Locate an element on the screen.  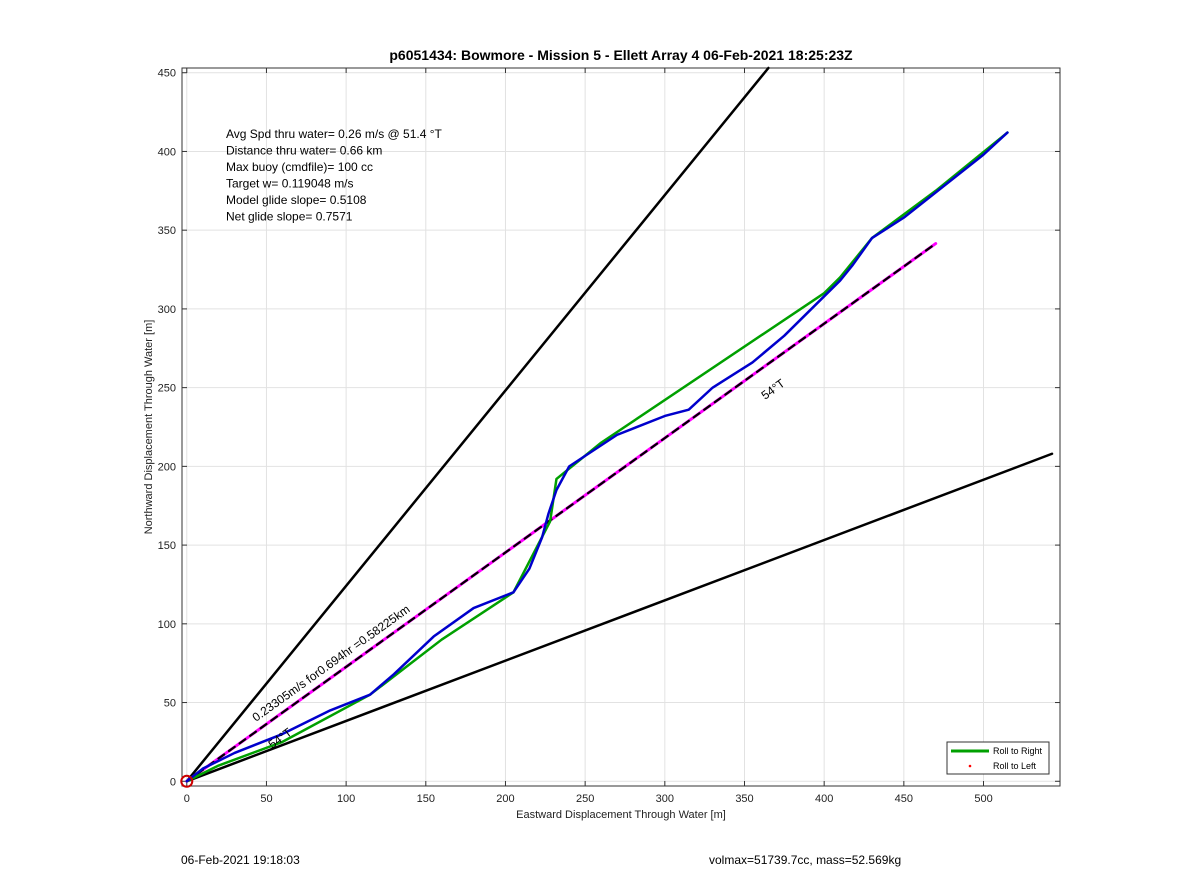
legend-label-roll-left: Roll to Left is located at coordinates (1015, 766).